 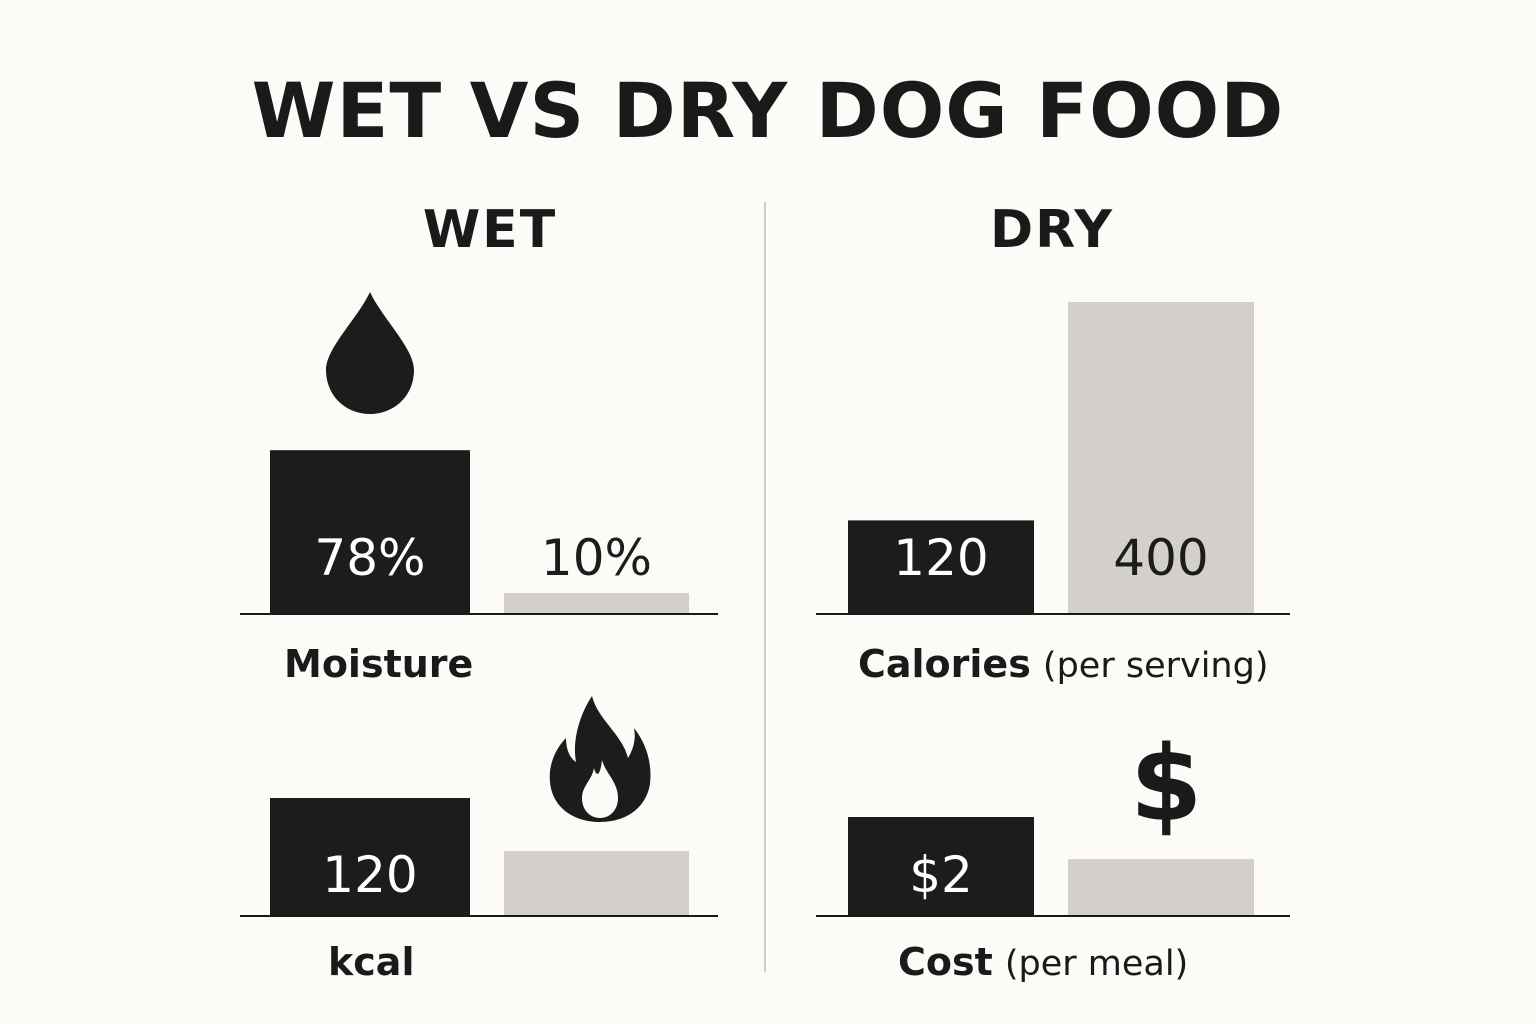 What do you see at coordinates (1161, 458) in the screenshot?
I see `bar-calories-dry` at bounding box center [1161, 458].